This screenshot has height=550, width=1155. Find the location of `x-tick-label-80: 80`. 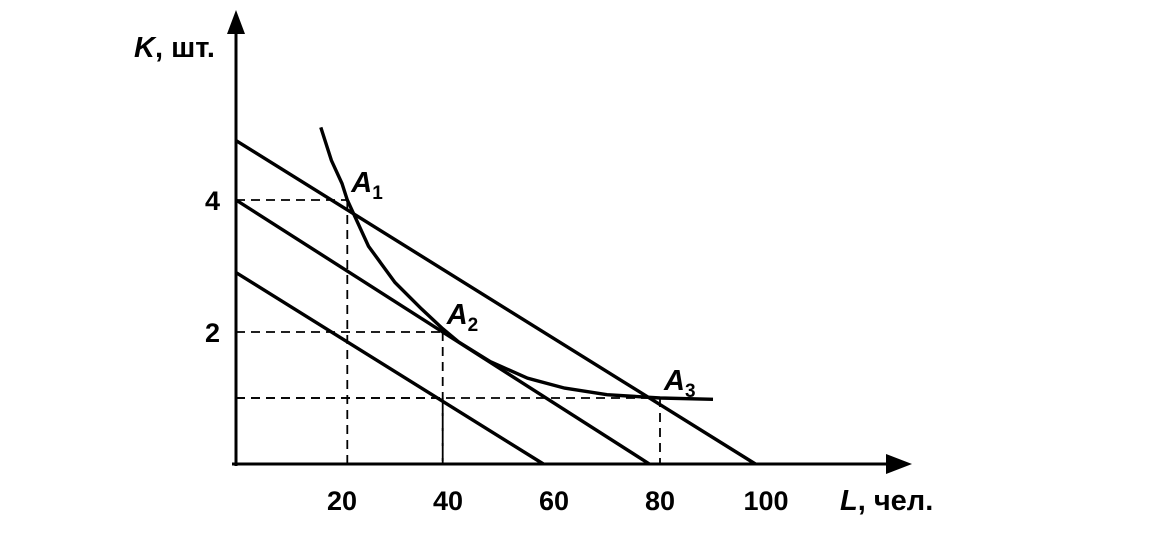

x-tick-label-80: 80 is located at coordinates (660, 501).